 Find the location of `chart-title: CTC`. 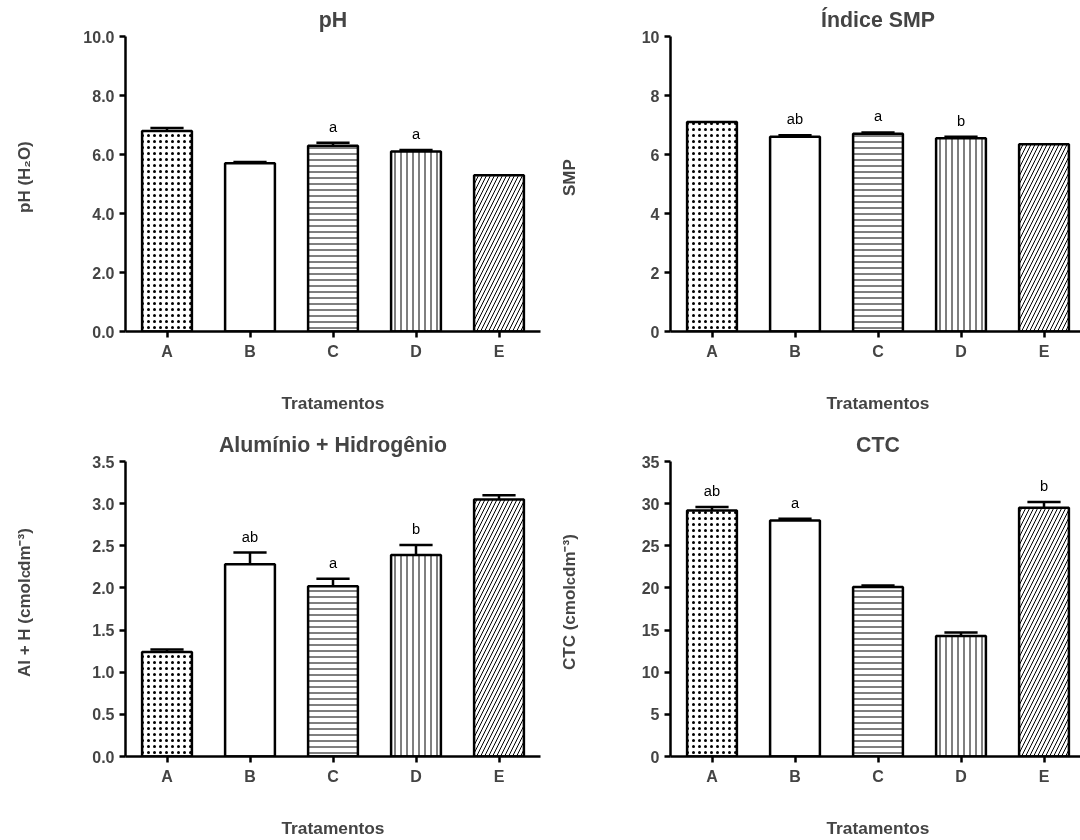

chart-title: CTC is located at coordinates (878, 444).